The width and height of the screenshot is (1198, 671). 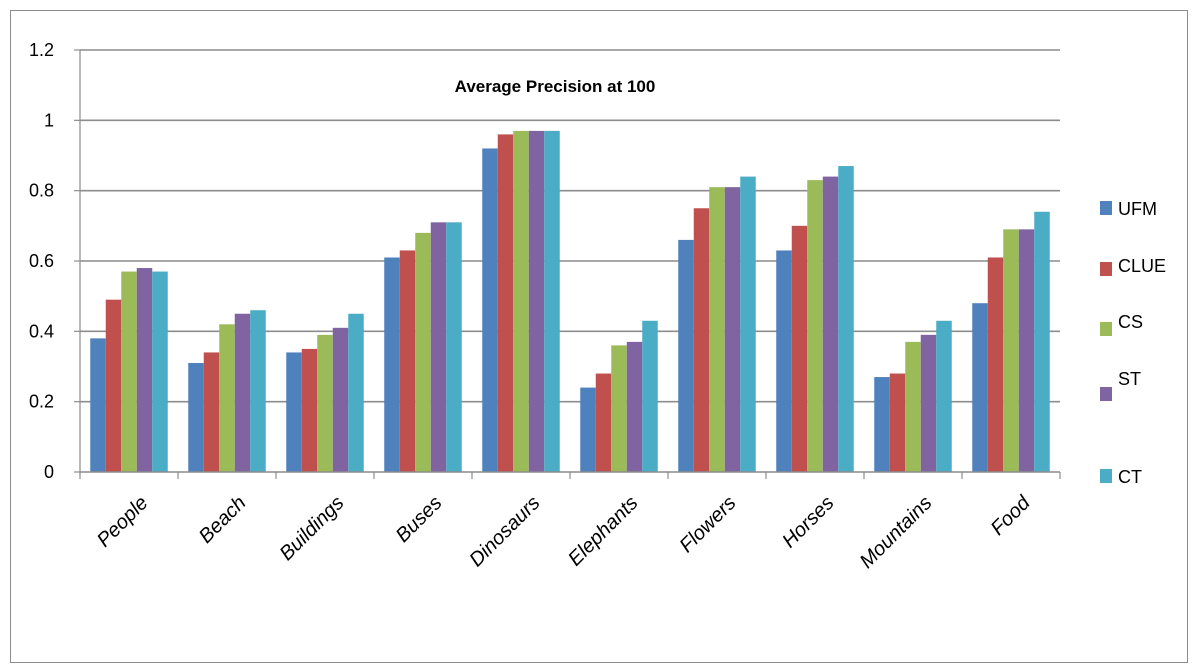 What do you see at coordinates (223, 520) in the screenshot?
I see `x-tick-label: Beach` at bounding box center [223, 520].